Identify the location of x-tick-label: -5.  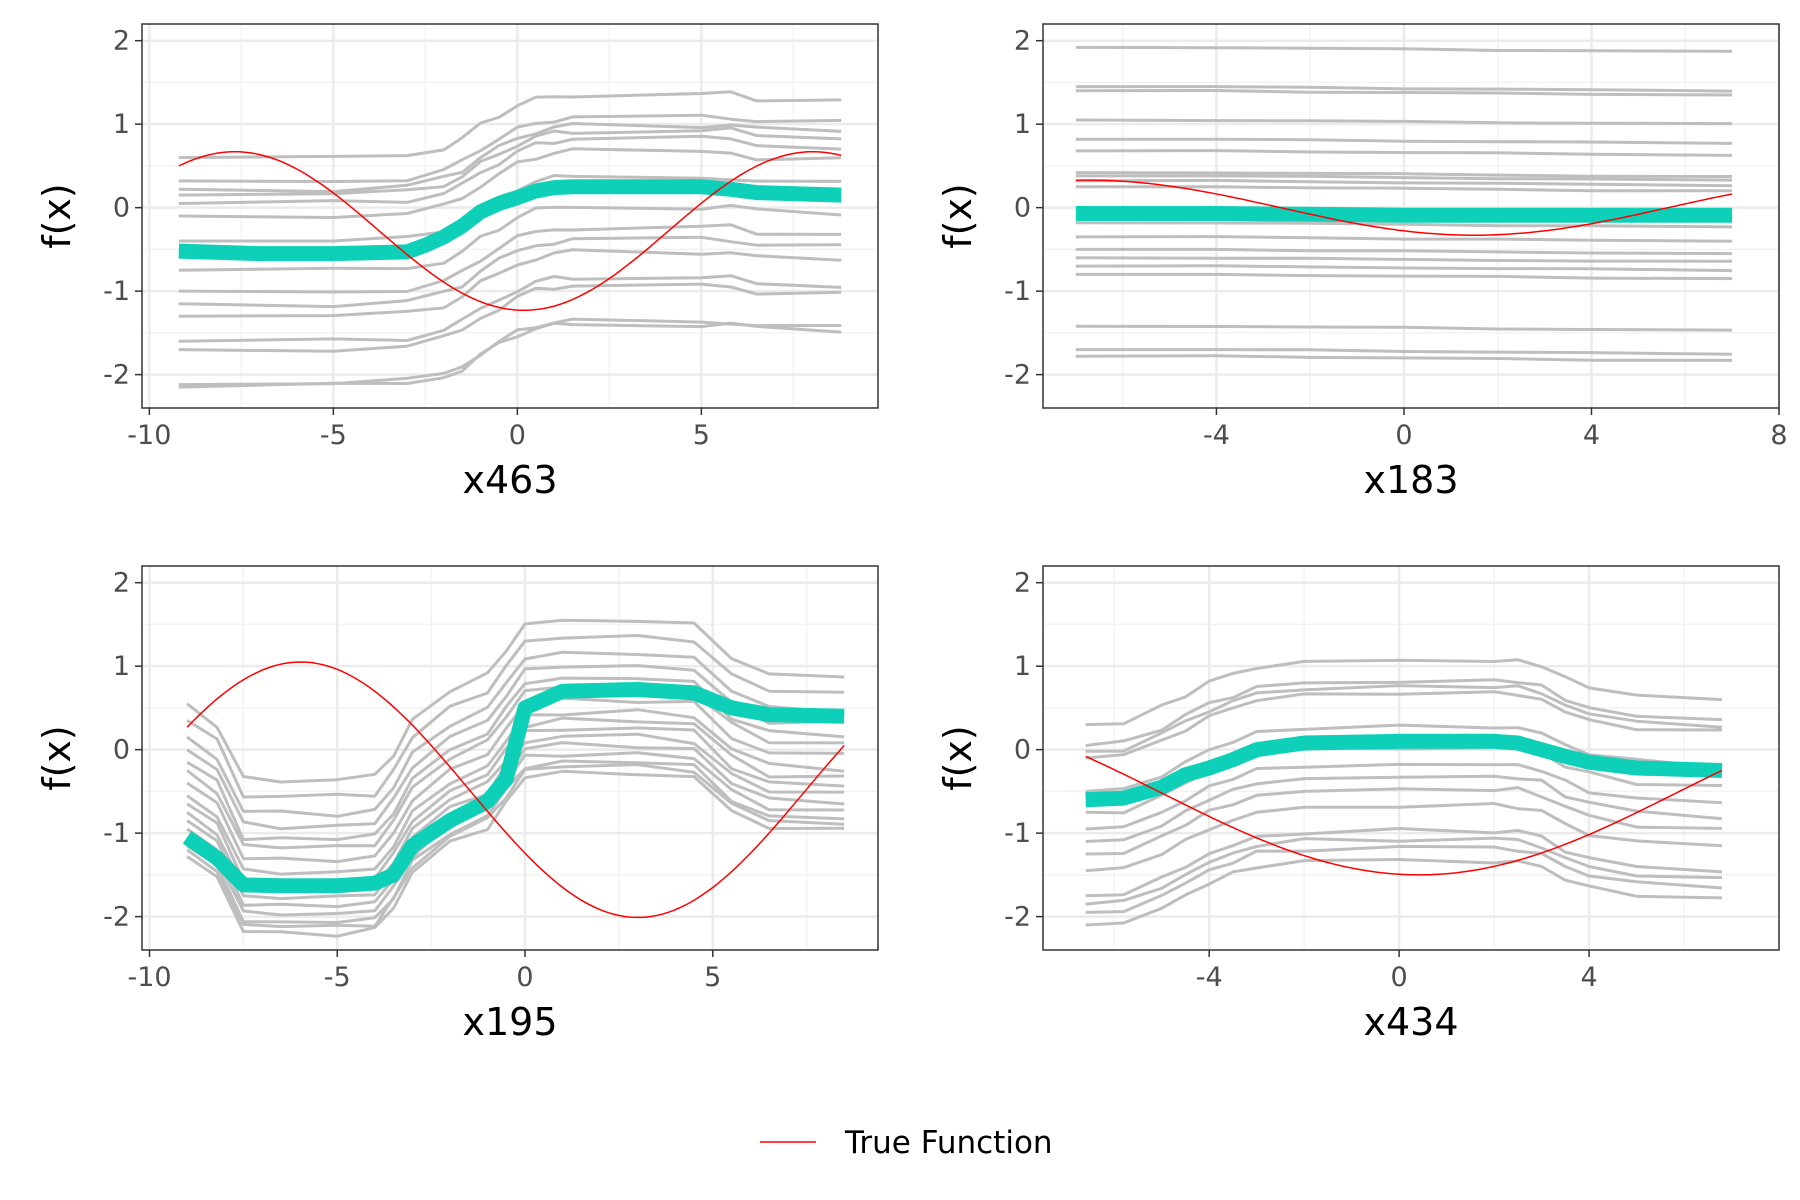
(333, 435).